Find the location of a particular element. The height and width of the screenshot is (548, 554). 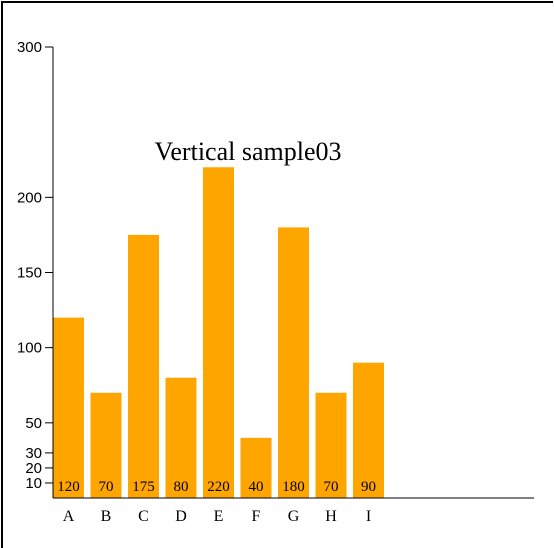

bar-G is located at coordinates (293, 362).